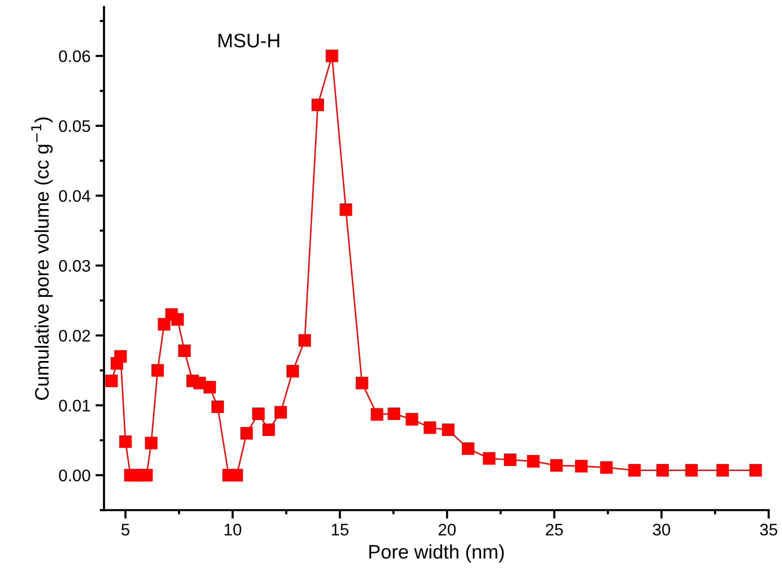 This screenshot has height=585, width=782. What do you see at coordinates (447, 530) in the screenshot?
I see `x-tick-label: 20` at bounding box center [447, 530].